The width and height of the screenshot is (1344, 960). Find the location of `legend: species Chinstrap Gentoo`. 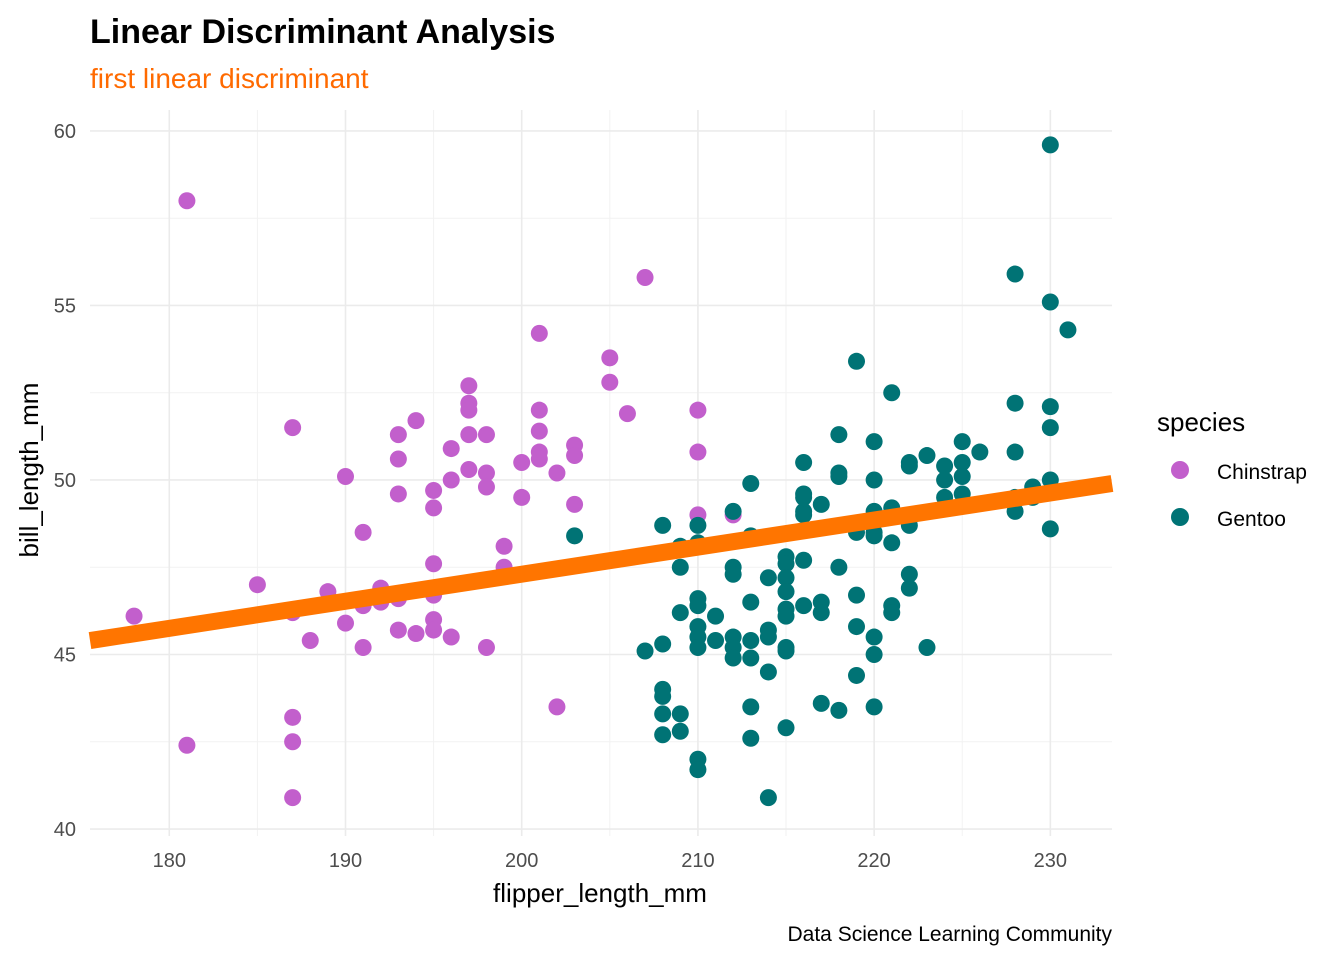

legend: species Chinstrap Gentoo is located at coordinates (1232, 469).